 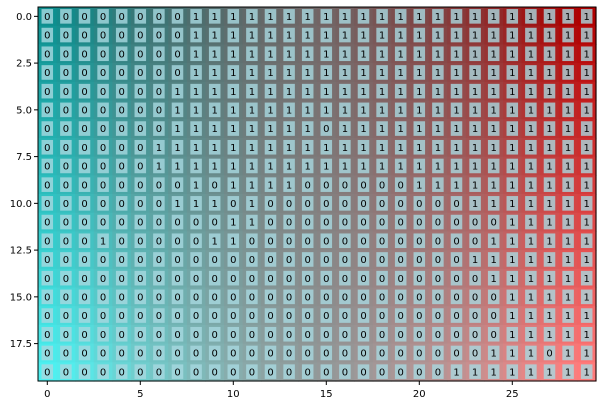 I want to click on x-tick-label: 10, so click(x=233, y=394).